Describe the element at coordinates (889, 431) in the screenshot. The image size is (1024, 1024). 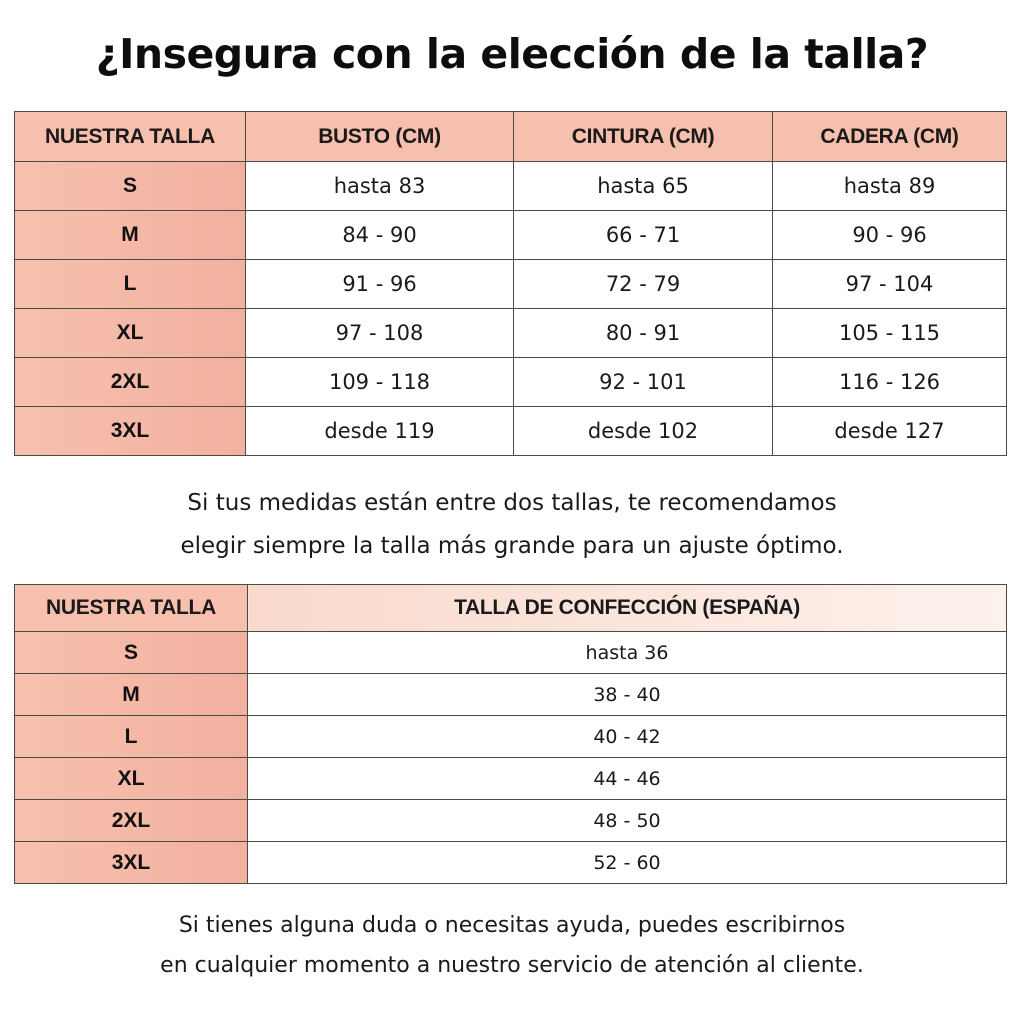
I see `cadera-cell: desde 127` at that location.